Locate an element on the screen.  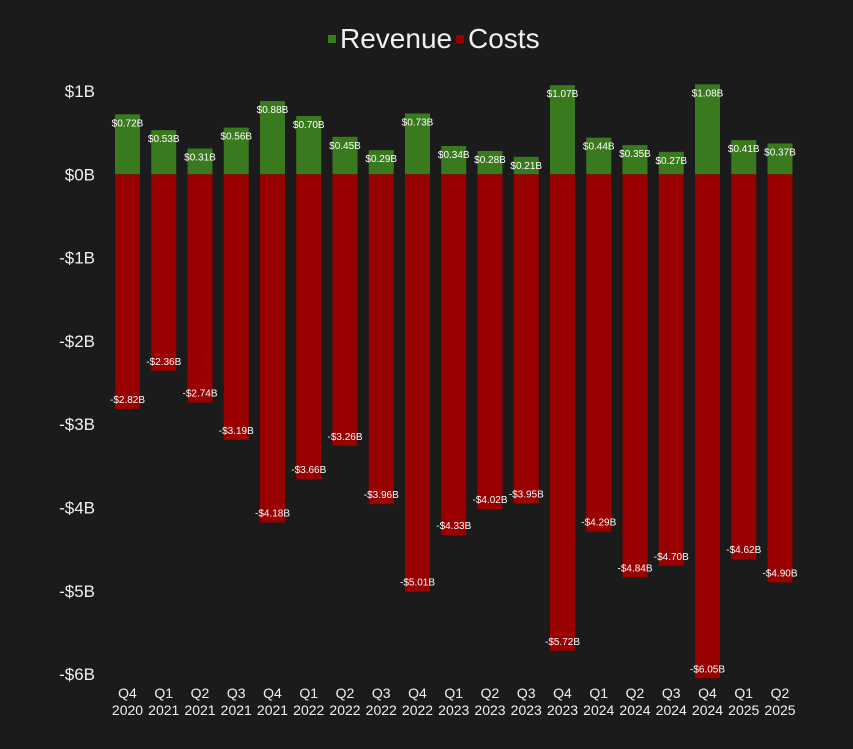
costs-data-label: -$4.84B is located at coordinates (634, 568).